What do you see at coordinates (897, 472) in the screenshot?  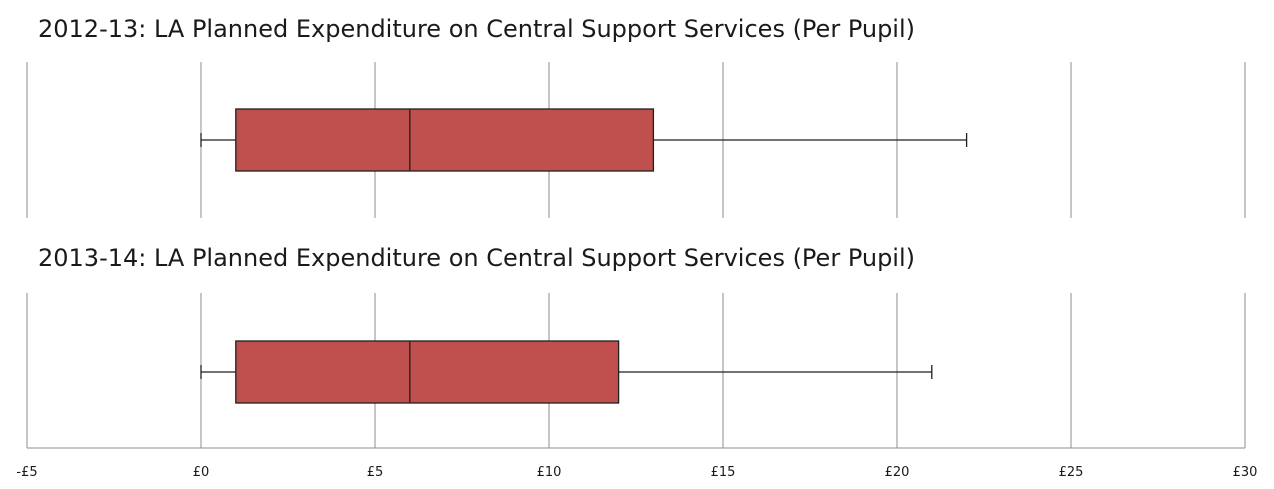 I see `x-tick-label: £20` at bounding box center [897, 472].